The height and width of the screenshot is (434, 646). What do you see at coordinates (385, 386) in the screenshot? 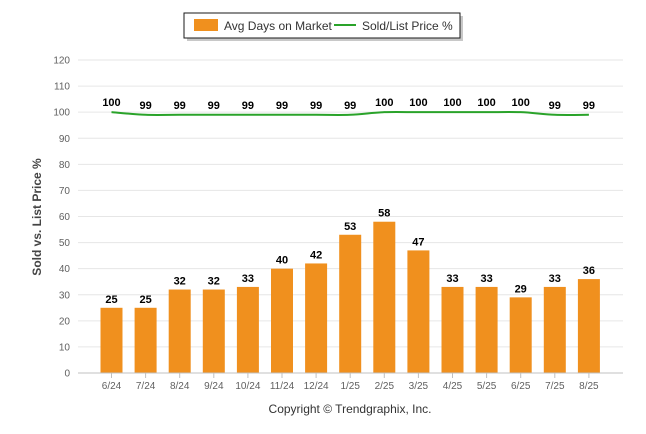
I see `x-tick-label: 2/25` at bounding box center [385, 386].